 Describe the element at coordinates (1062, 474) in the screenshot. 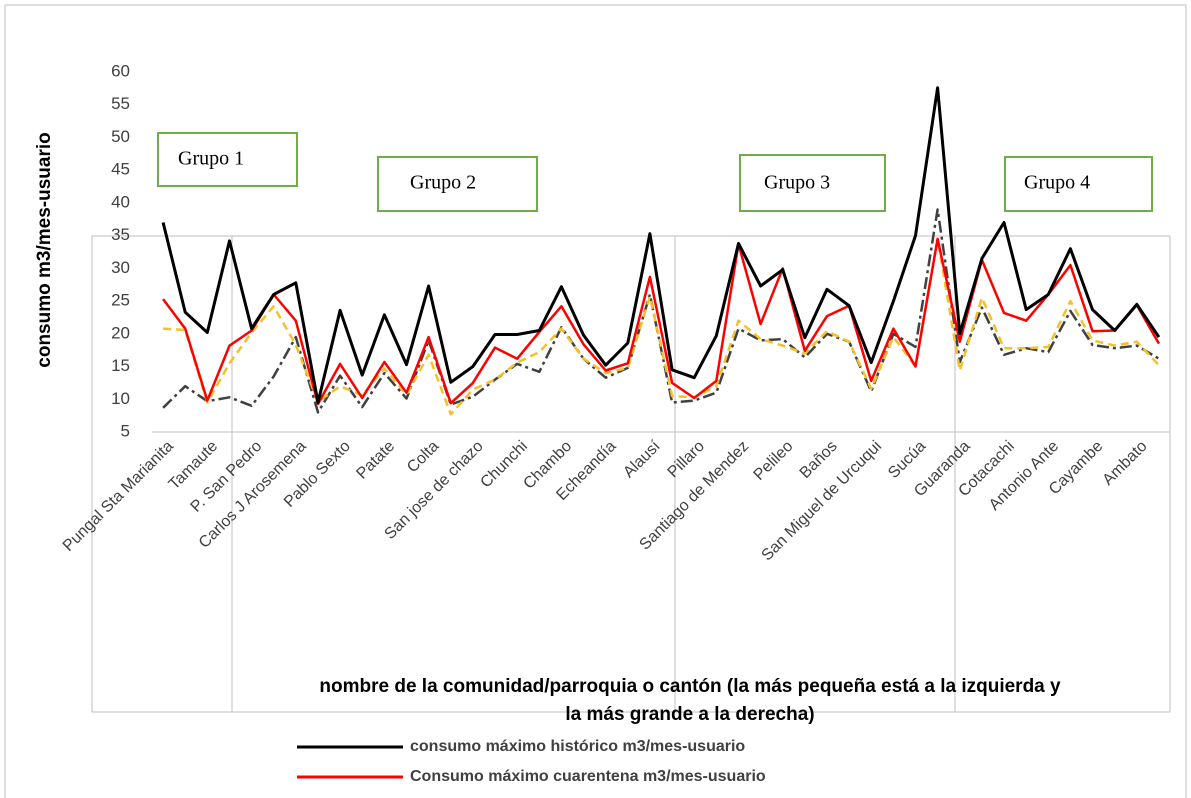

I see `group-region` at that location.